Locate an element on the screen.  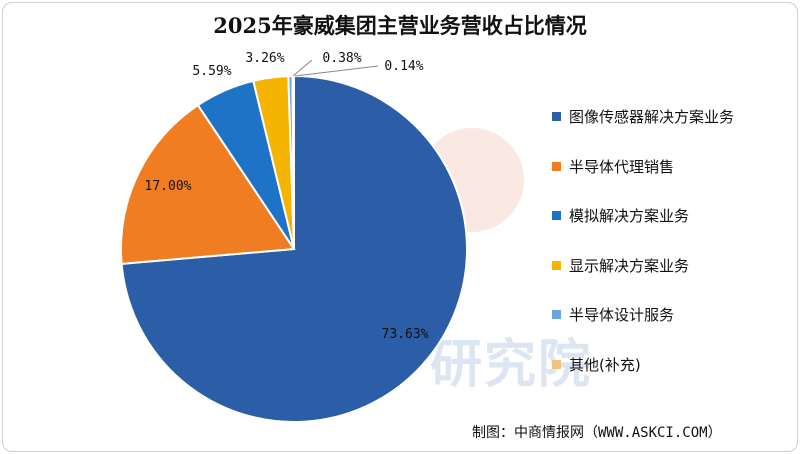
legend-label: 显示解决方案业务 is located at coordinates (629, 265).